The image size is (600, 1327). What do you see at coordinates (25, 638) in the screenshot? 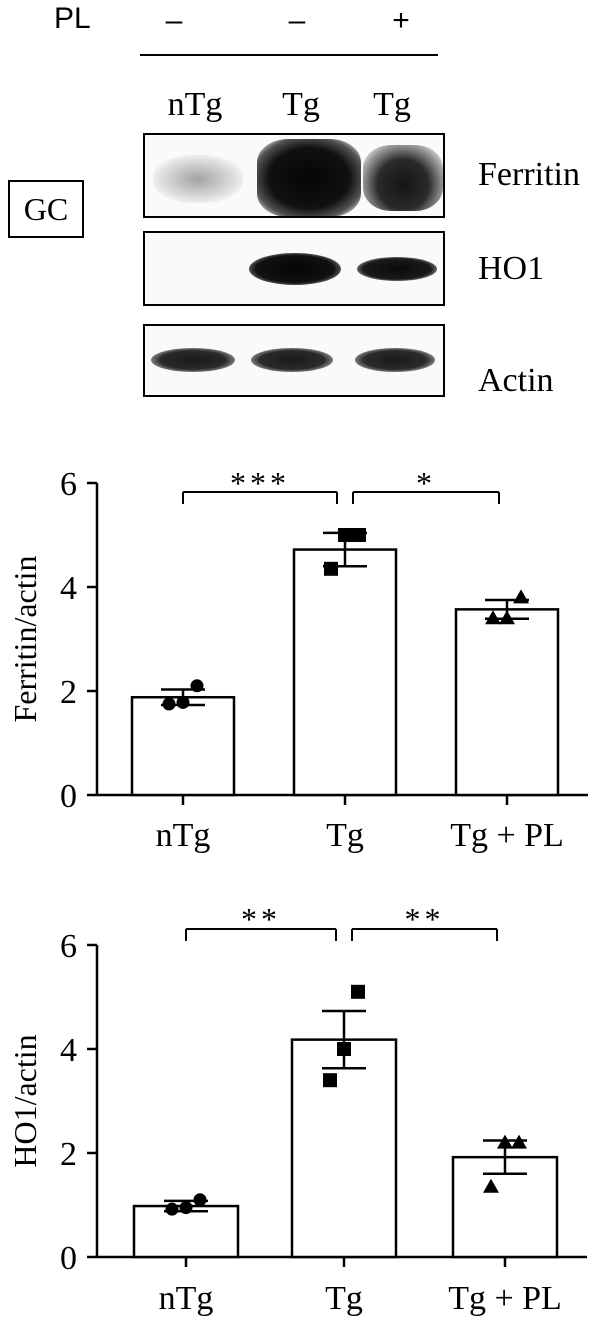
I see `y-axis-label: Ferritin/actin` at bounding box center [25, 638].